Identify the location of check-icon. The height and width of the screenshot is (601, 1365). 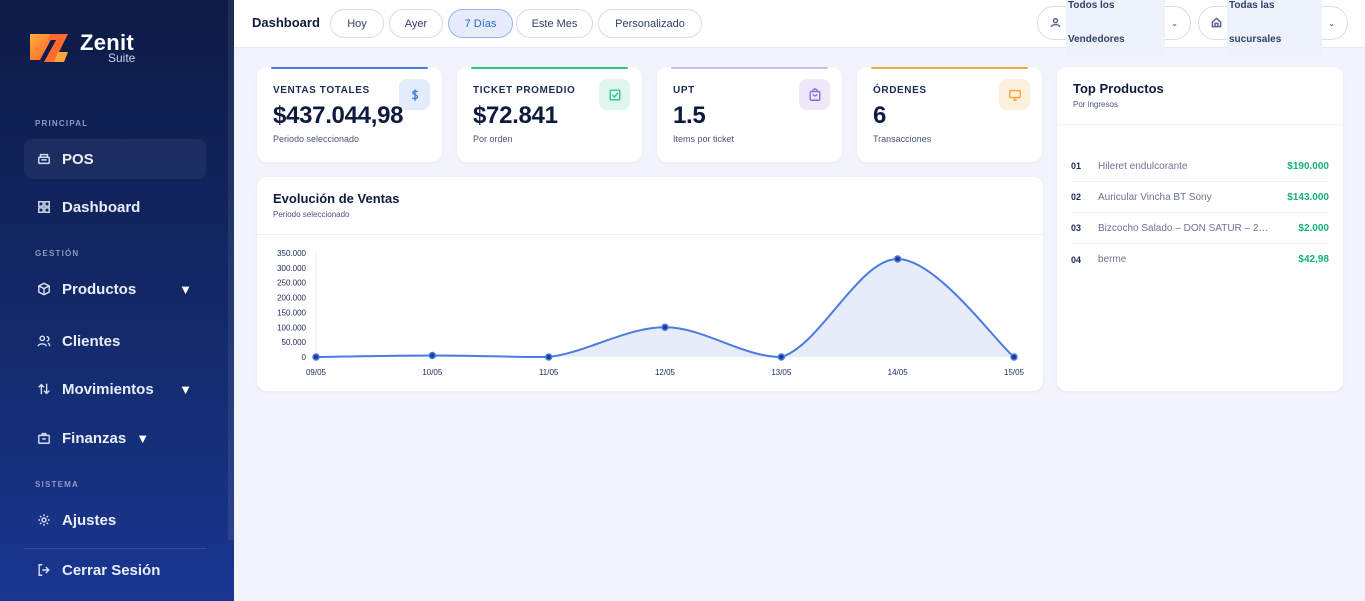
(614, 94).